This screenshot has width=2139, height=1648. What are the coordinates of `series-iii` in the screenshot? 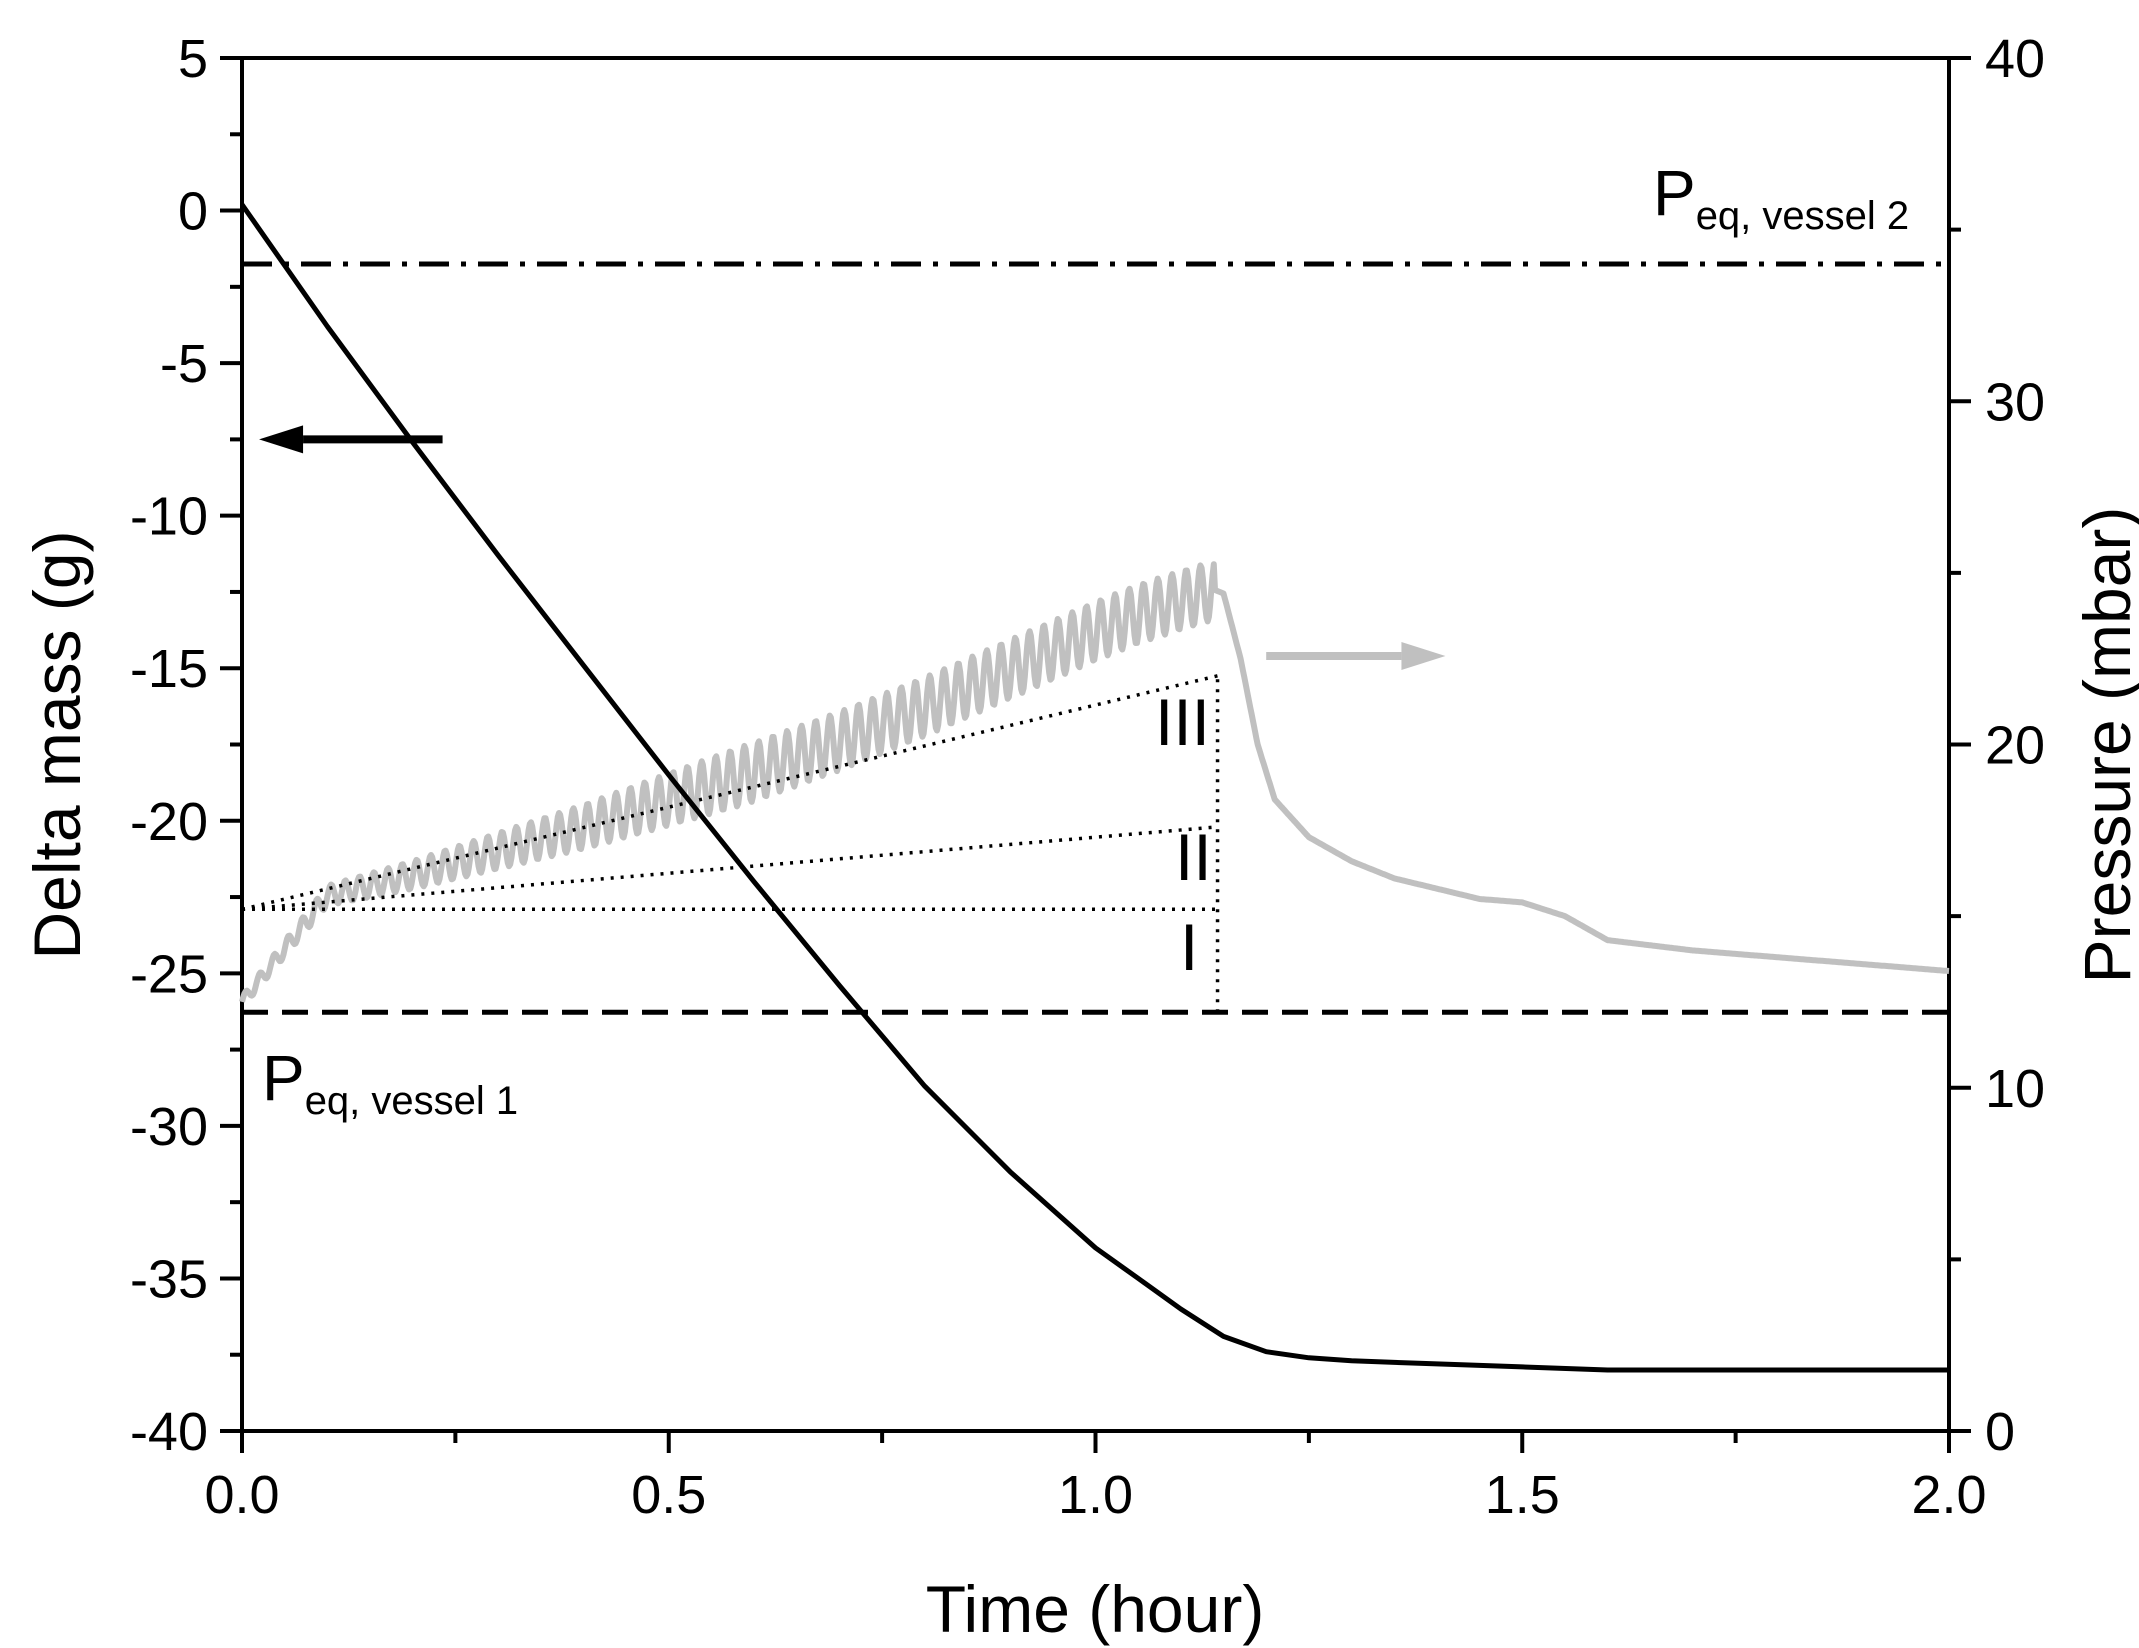 It's located at (730, 793).